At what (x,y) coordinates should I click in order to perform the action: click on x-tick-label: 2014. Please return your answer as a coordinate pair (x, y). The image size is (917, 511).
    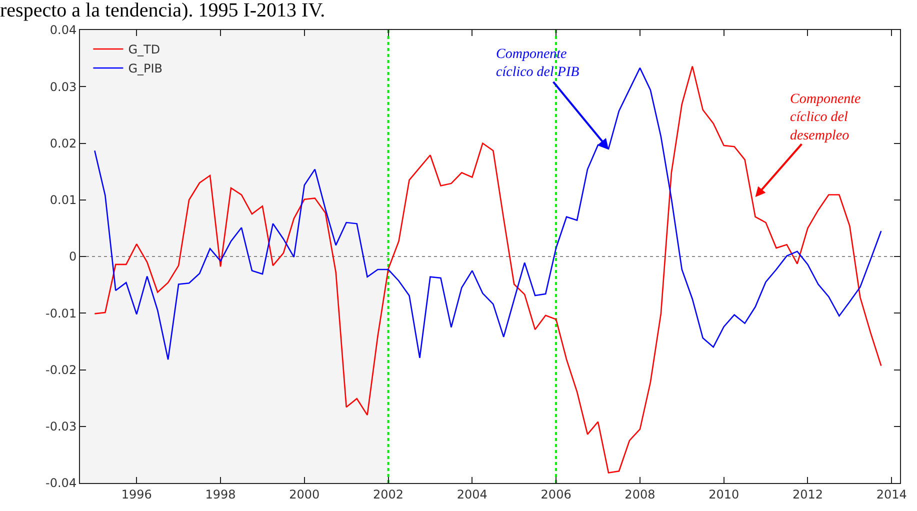
    Looking at the image, I should click on (891, 494).